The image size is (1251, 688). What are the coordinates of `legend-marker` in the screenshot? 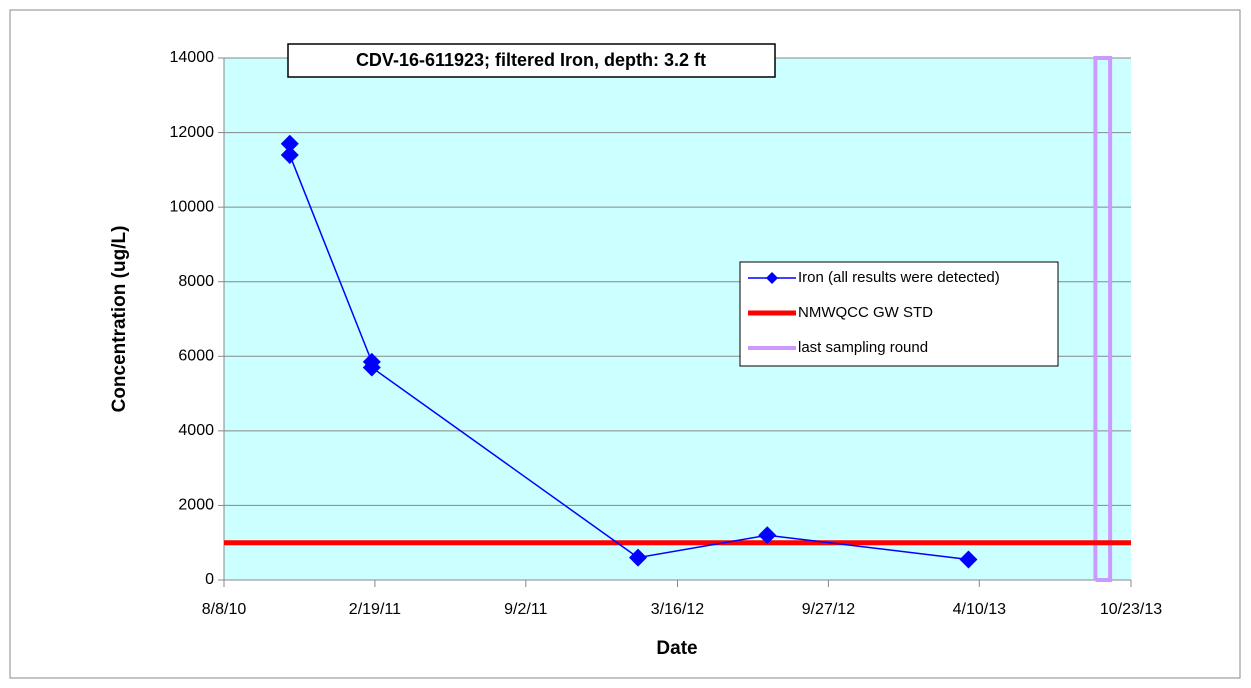 It's located at (772, 278).